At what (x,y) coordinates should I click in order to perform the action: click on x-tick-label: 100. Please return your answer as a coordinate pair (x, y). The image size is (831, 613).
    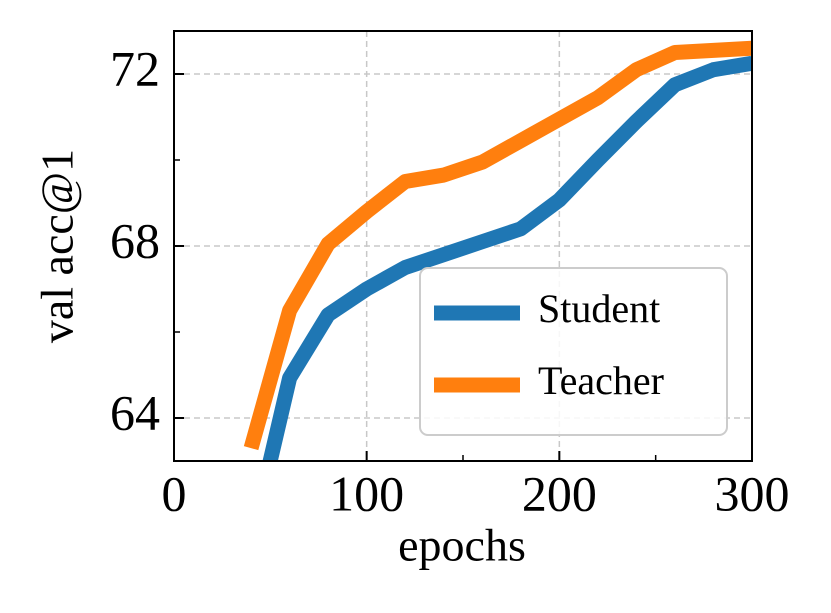
    Looking at the image, I should click on (366, 493).